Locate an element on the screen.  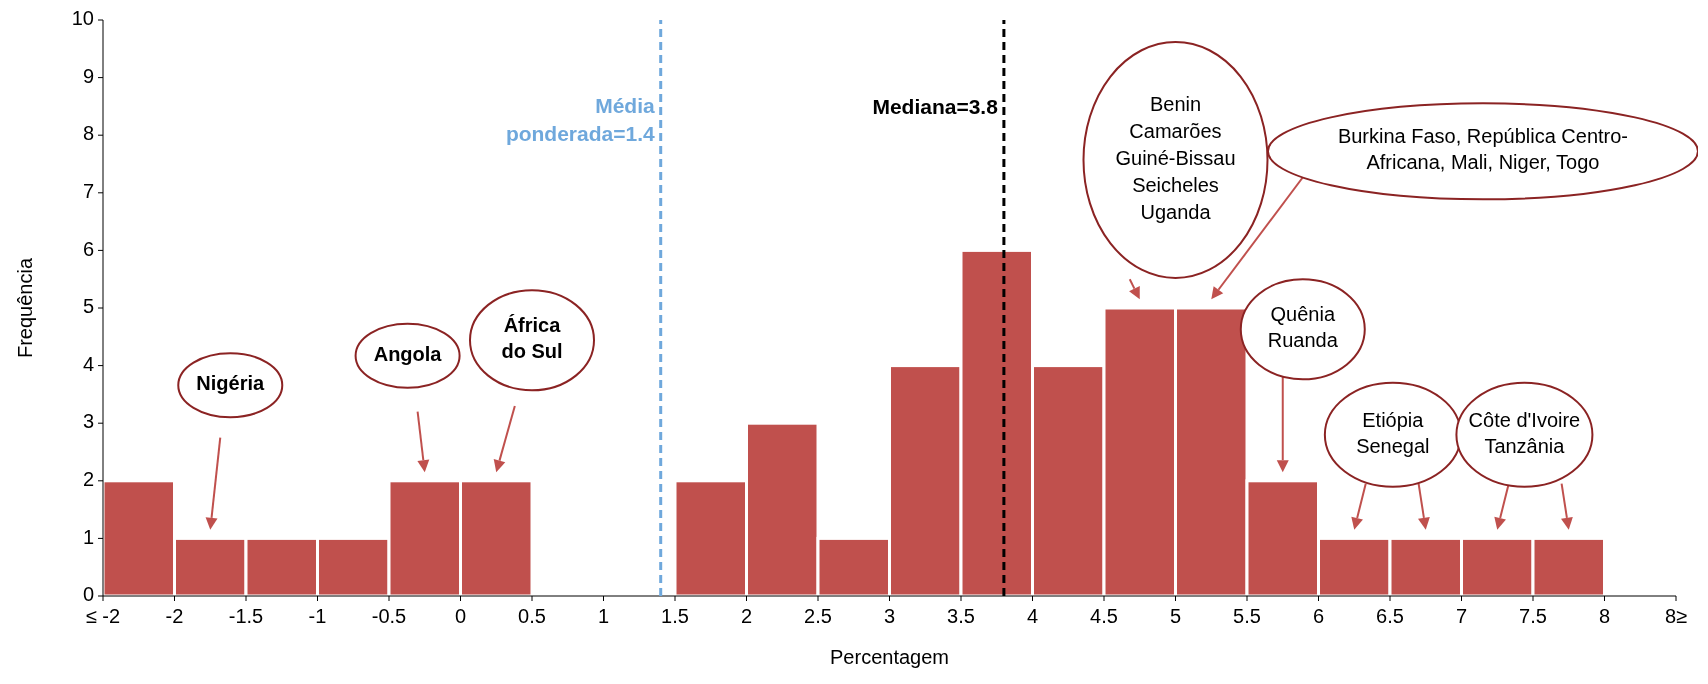
y-tick-label: 0 is located at coordinates (88, 594).